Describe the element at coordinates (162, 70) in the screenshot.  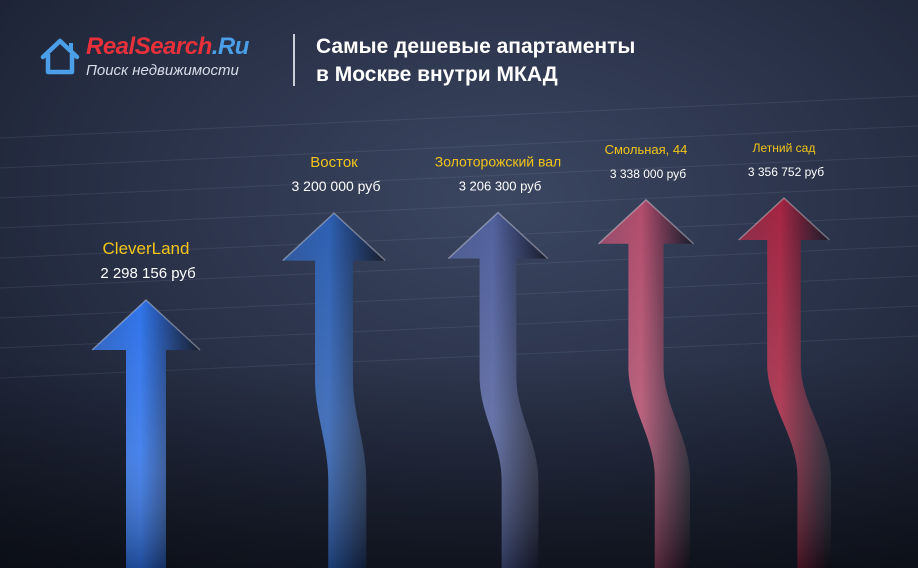
I see `brand-tagline: Поиск недвижимости` at that location.